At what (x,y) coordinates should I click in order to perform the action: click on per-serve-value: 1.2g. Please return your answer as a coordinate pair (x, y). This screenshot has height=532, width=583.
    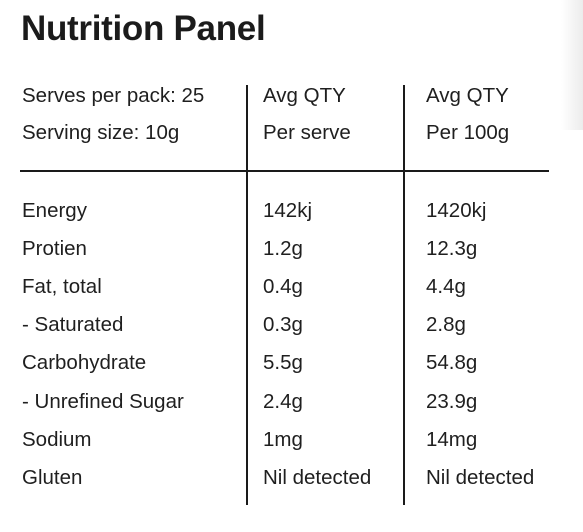
    Looking at the image, I should click on (283, 248).